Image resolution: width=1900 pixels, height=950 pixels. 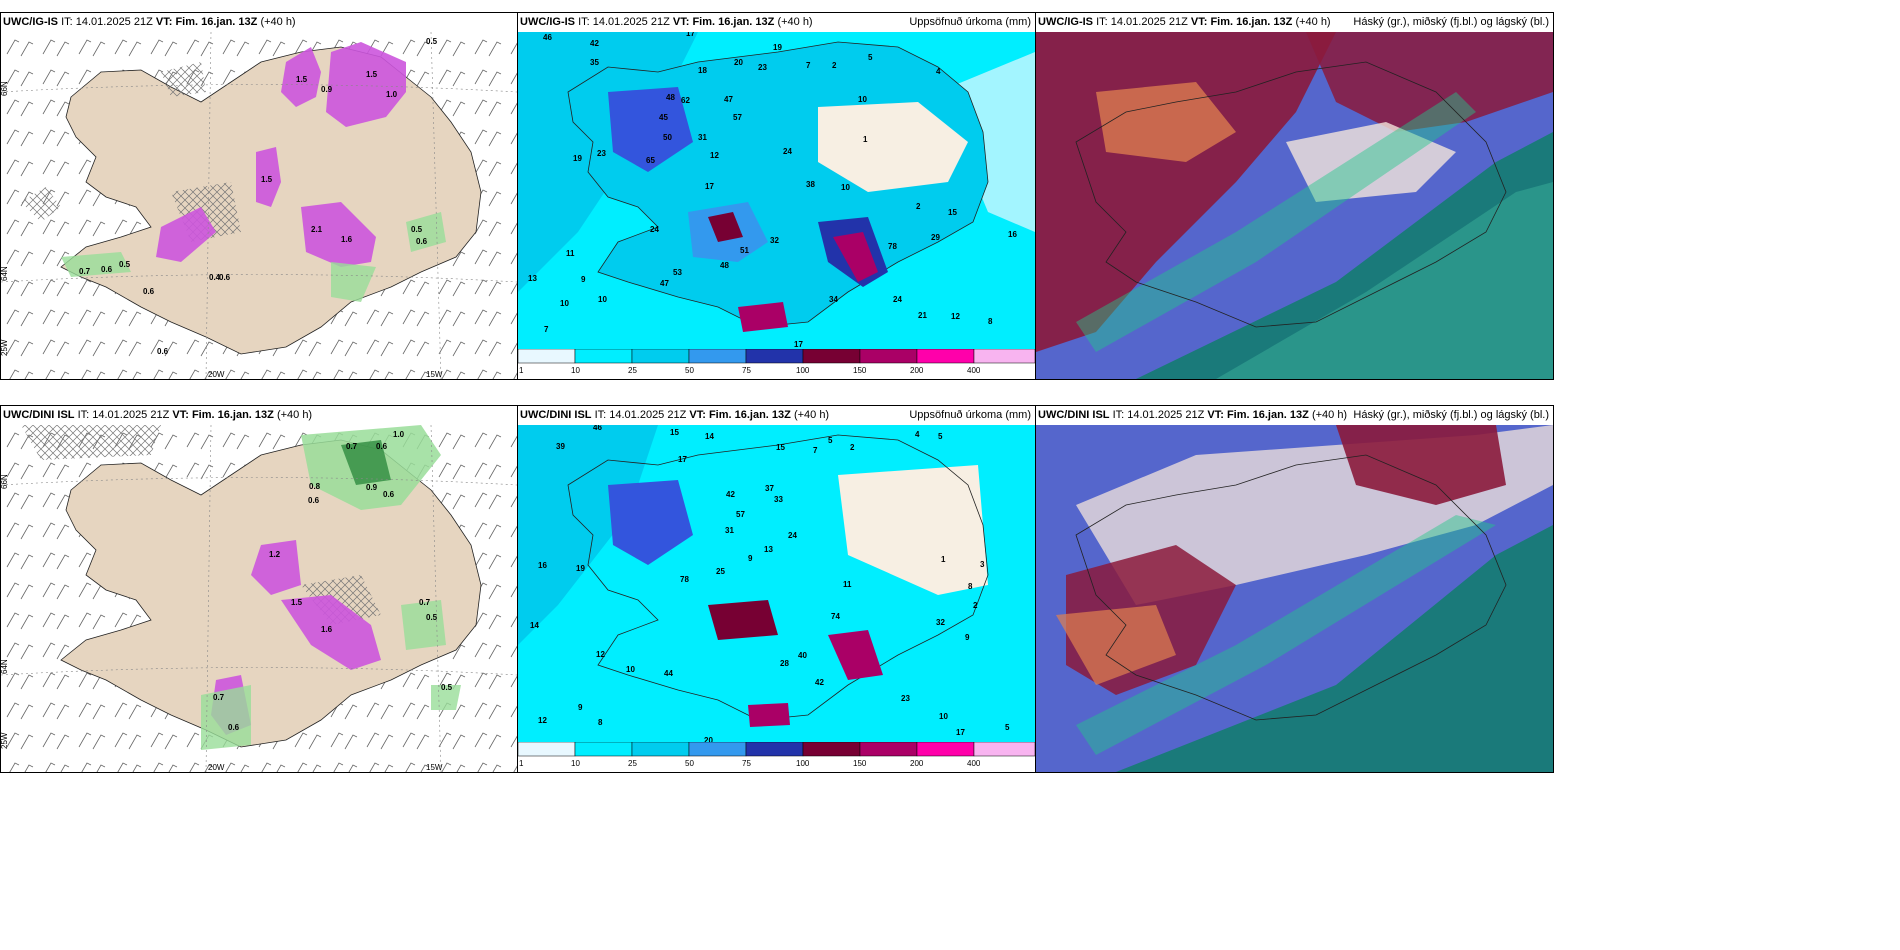 I want to click on legend-tick: 25, so click(x=632, y=370).